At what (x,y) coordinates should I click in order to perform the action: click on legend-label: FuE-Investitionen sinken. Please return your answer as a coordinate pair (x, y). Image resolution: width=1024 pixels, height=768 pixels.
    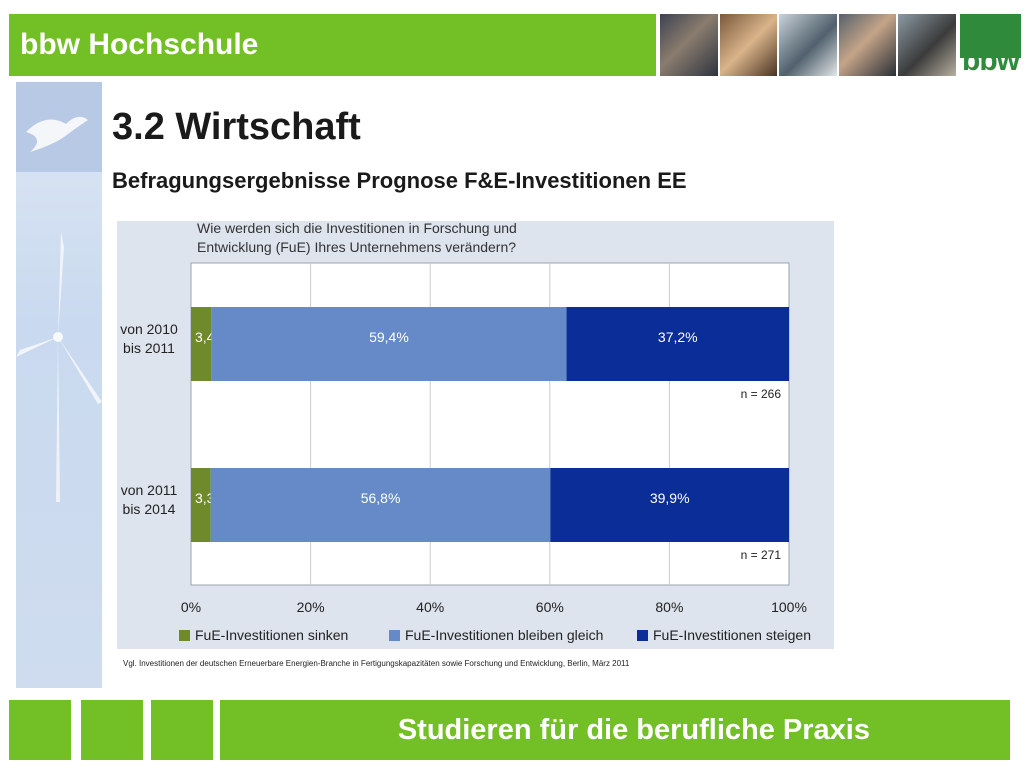
    Looking at the image, I should click on (271, 635).